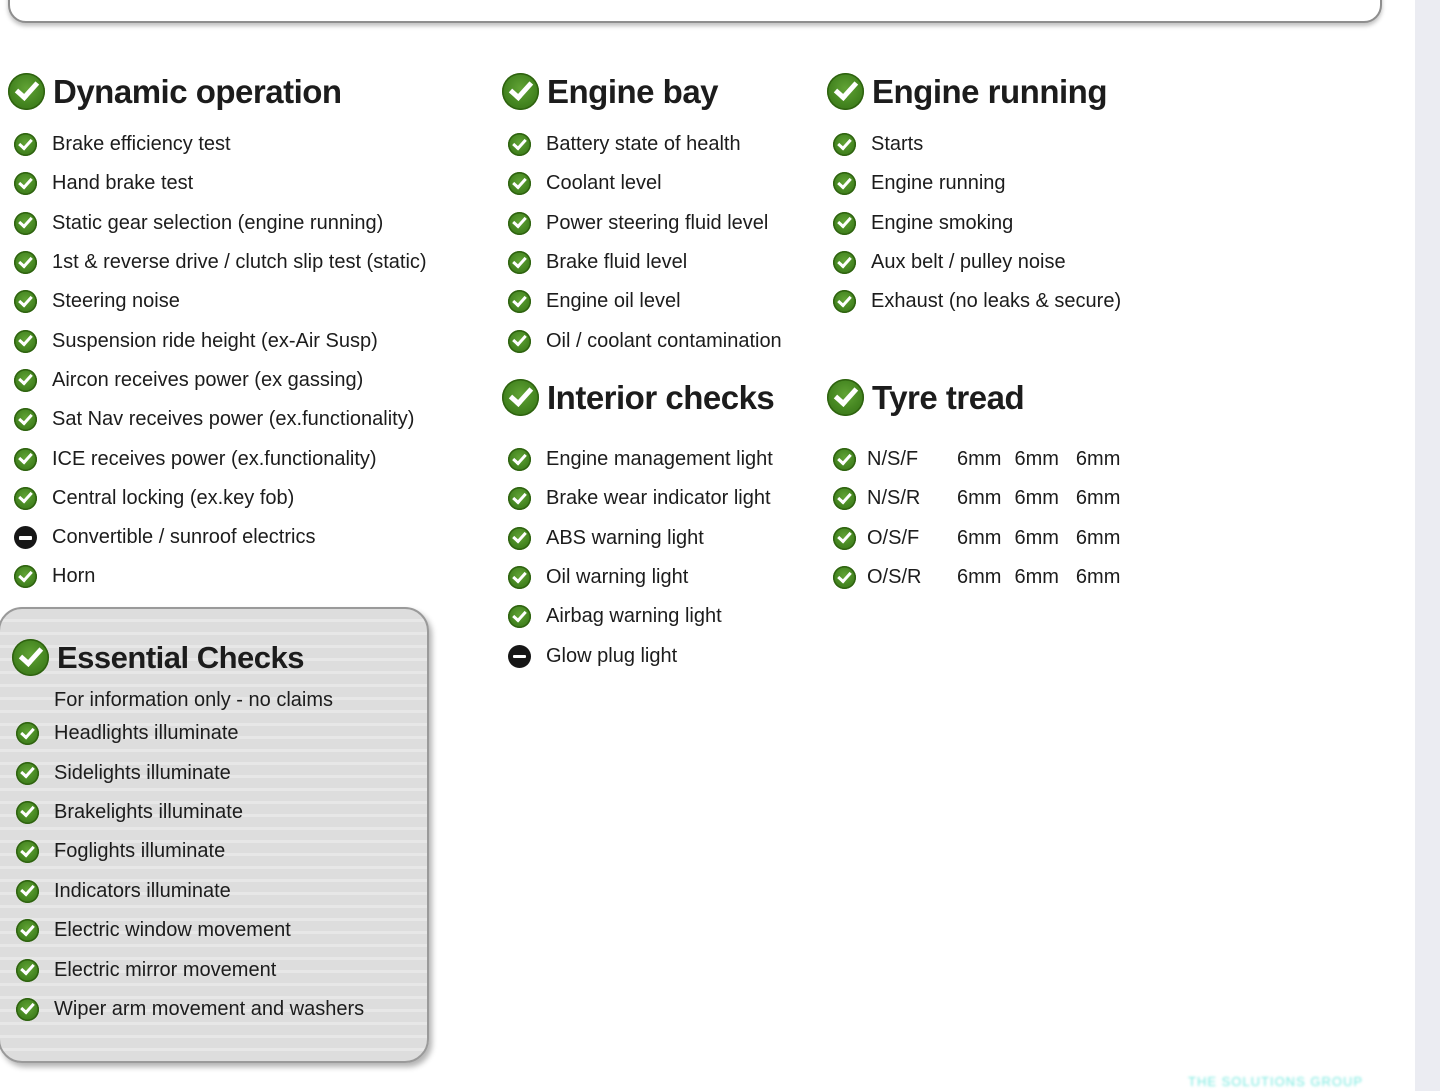  What do you see at coordinates (664, 340) in the screenshot?
I see `item-label: Oil / coolant contamination` at bounding box center [664, 340].